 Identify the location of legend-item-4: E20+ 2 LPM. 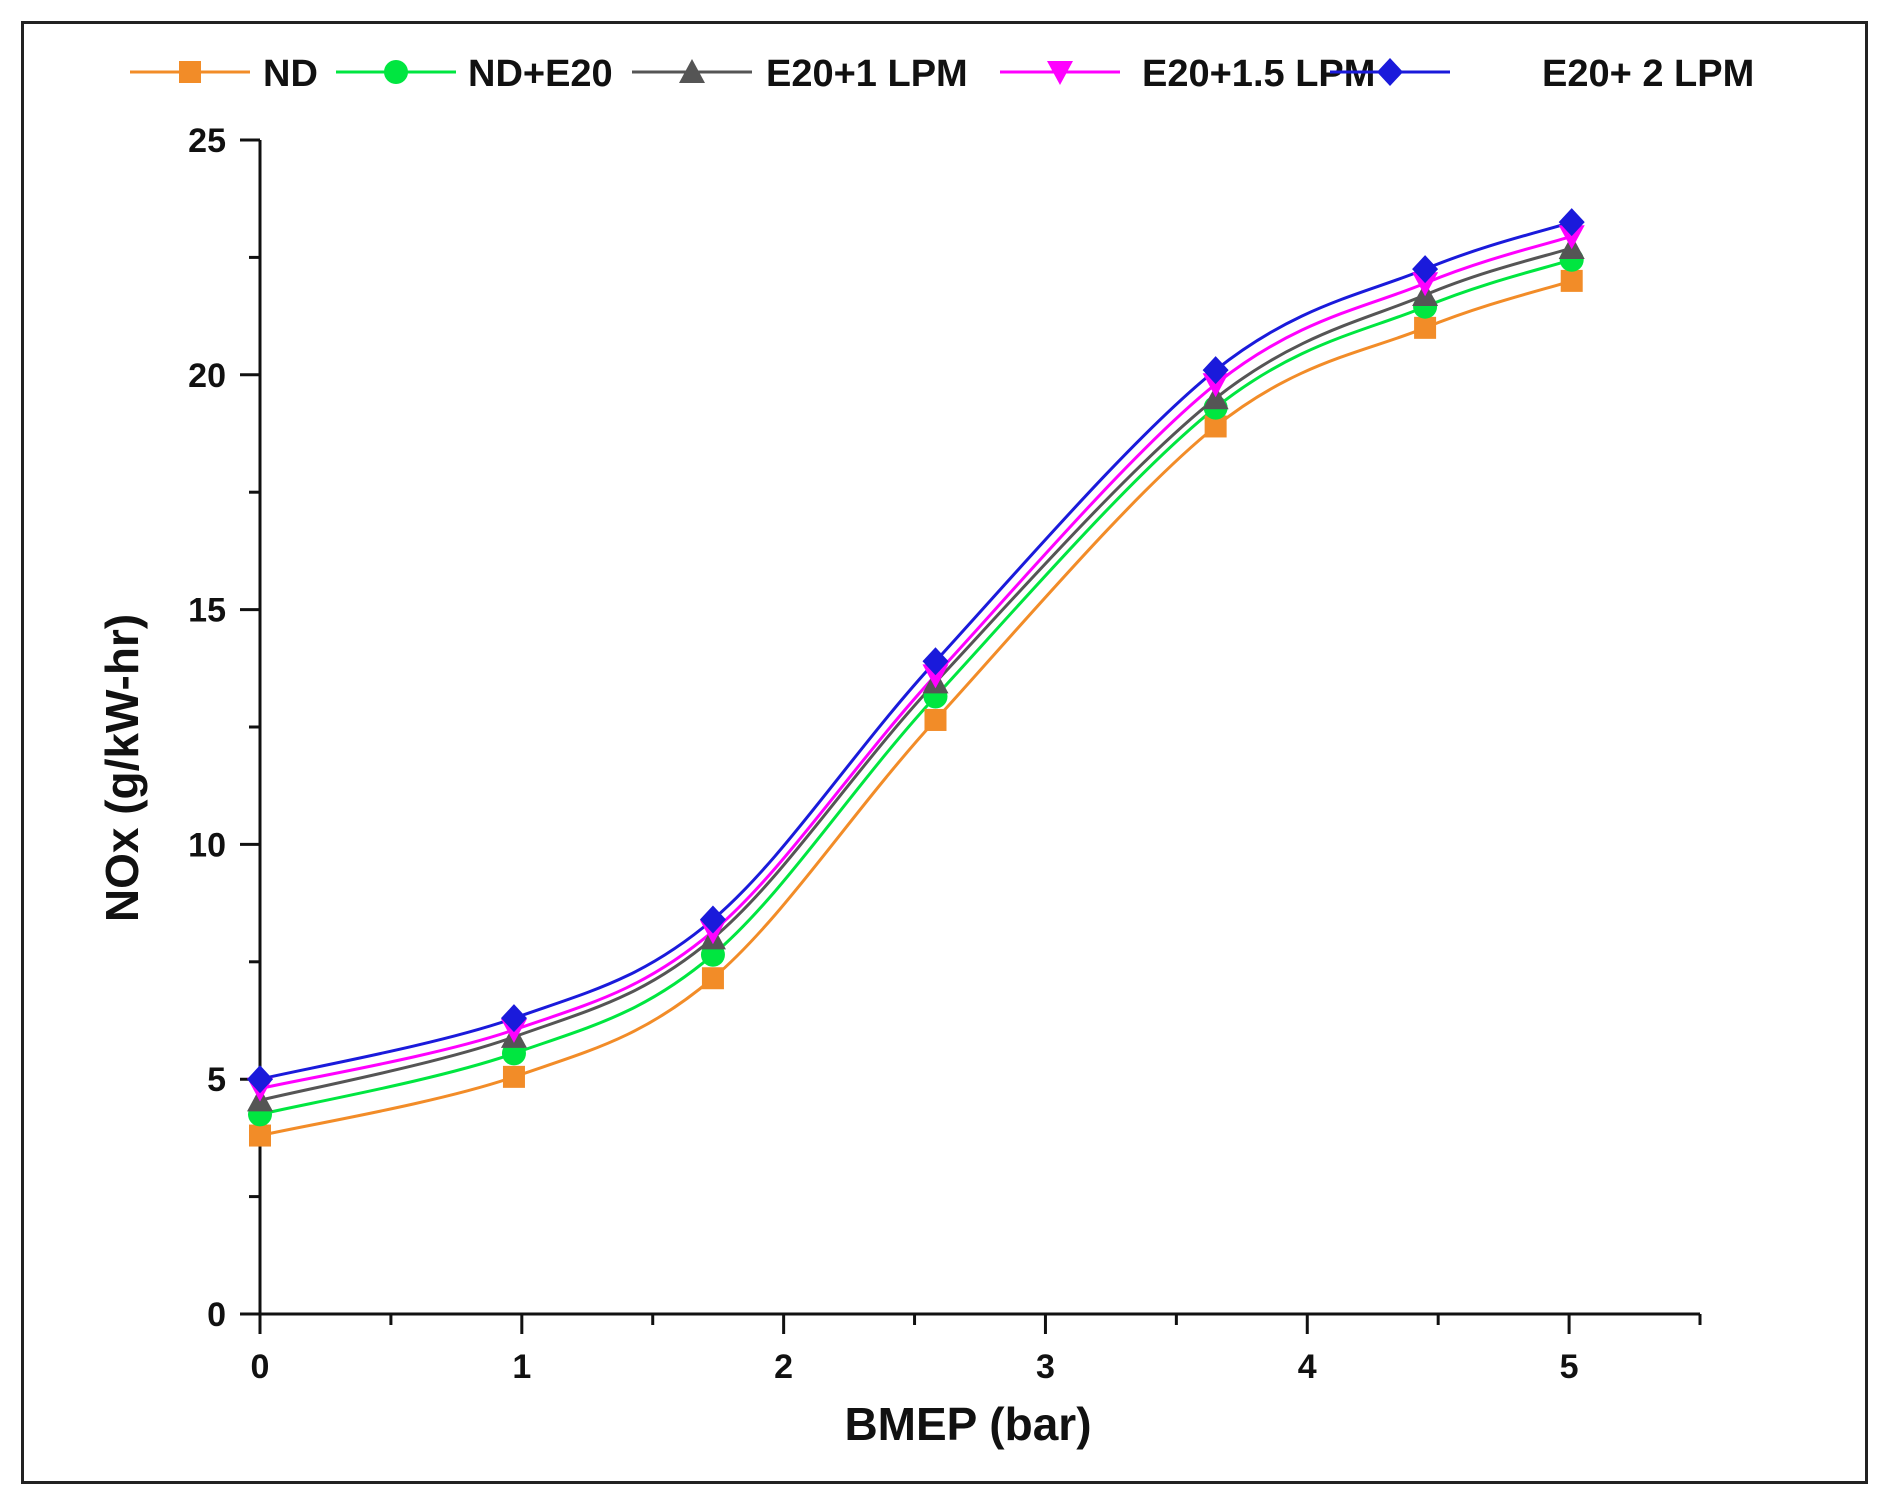
(1542, 74).